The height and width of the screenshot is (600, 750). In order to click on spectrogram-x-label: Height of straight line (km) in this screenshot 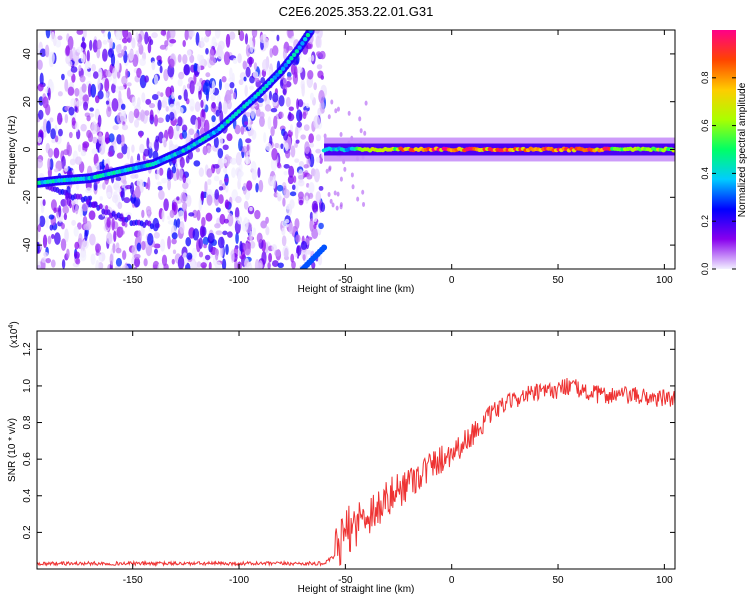, I will do `click(356, 289)`.